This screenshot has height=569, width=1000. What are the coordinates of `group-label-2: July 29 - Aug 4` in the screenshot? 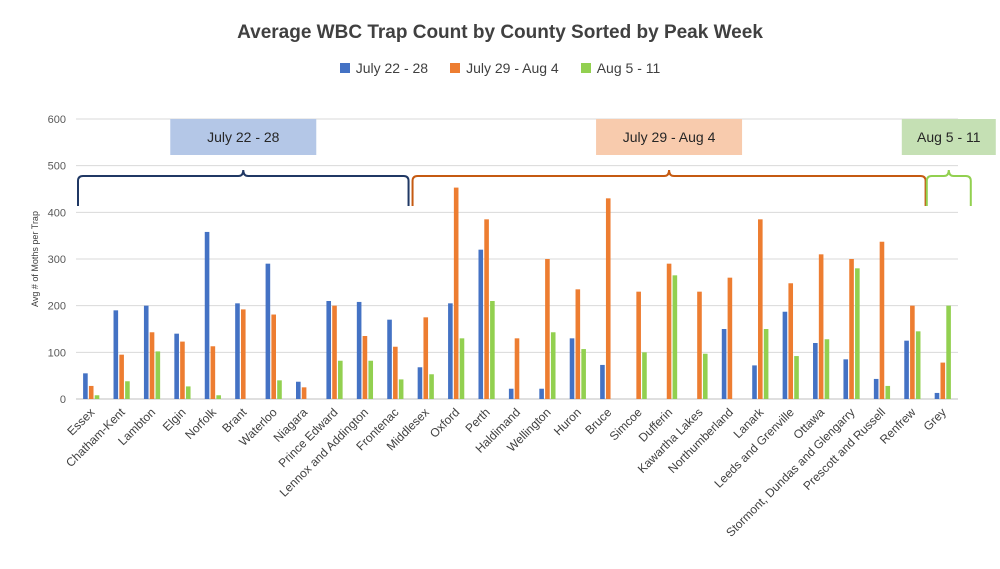 It's located at (669, 137).